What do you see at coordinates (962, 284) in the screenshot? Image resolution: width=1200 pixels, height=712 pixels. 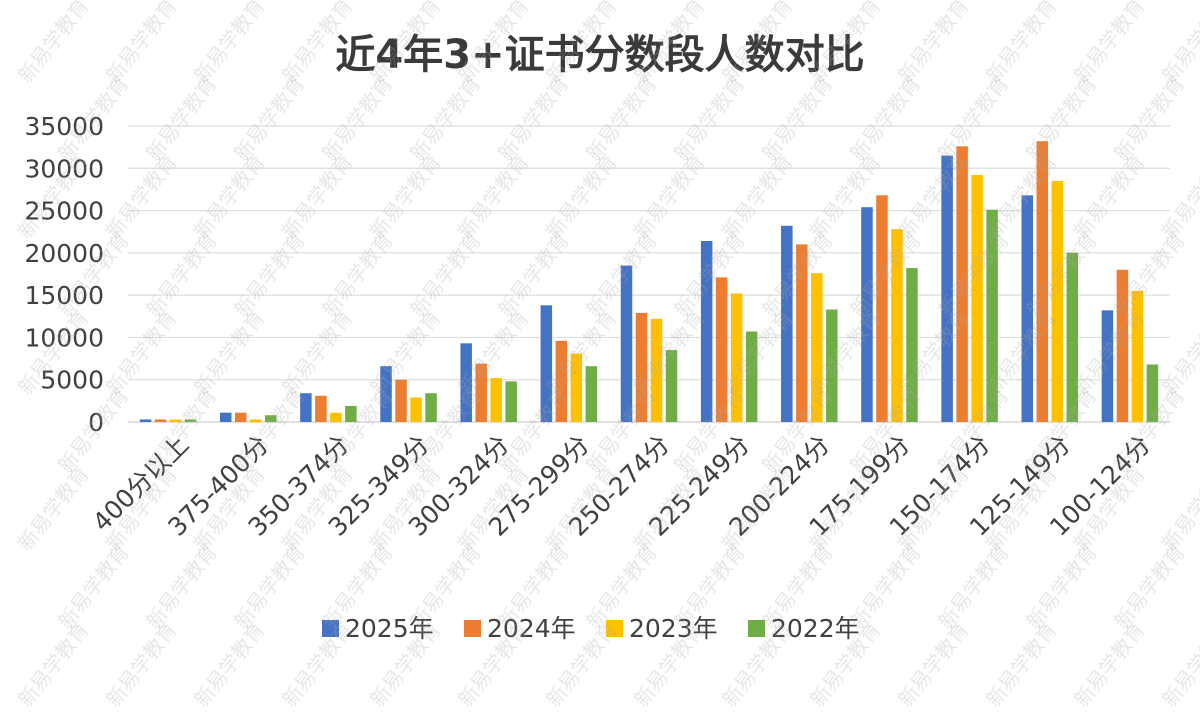 I see `bar-2024年-150-174分` at bounding box center [962, 284].